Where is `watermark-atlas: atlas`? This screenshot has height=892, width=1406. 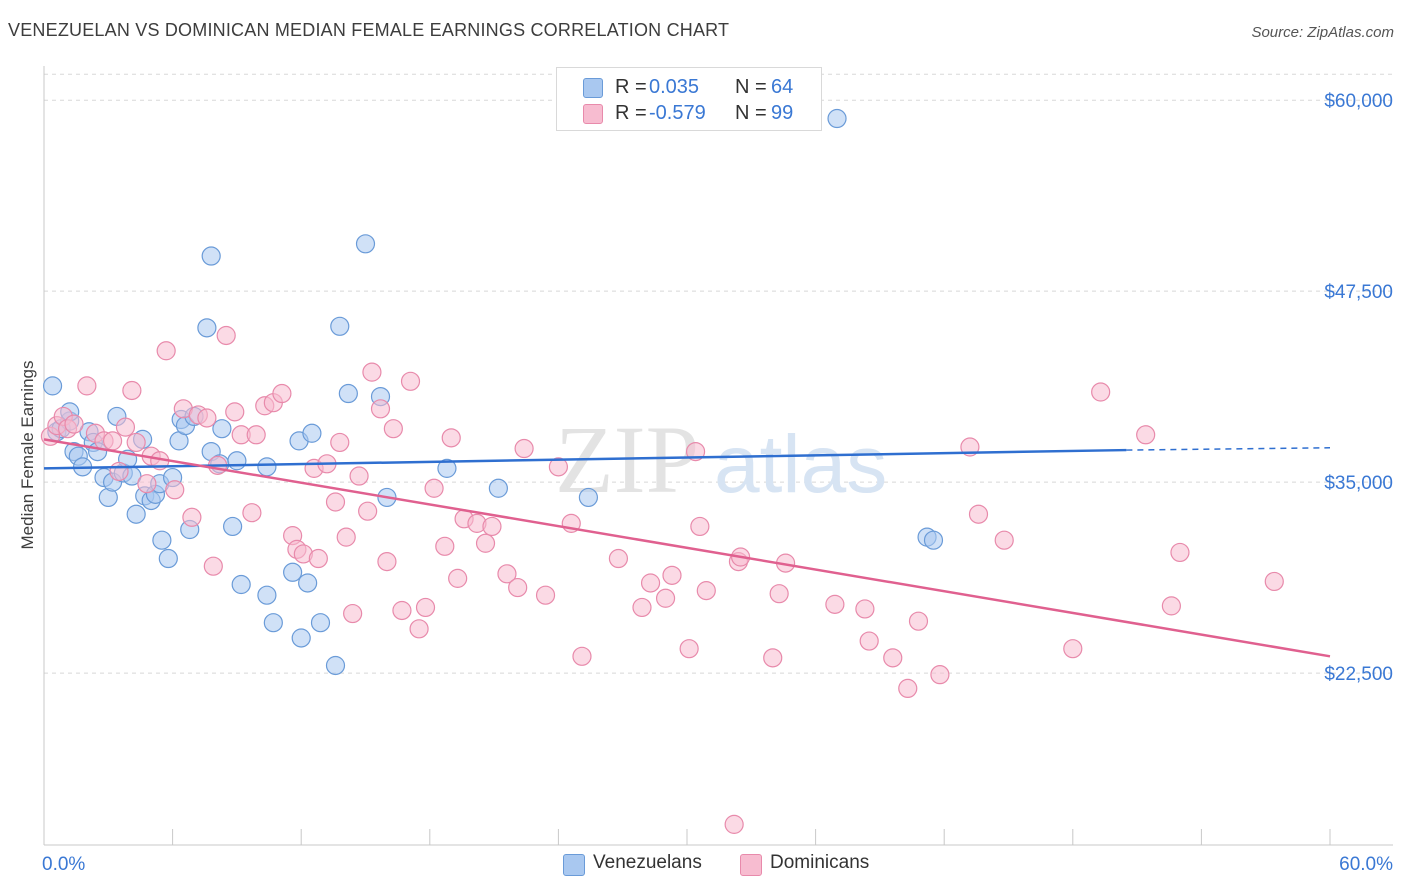
watermark-atlas: atlas is located at coordinates (800, 464).